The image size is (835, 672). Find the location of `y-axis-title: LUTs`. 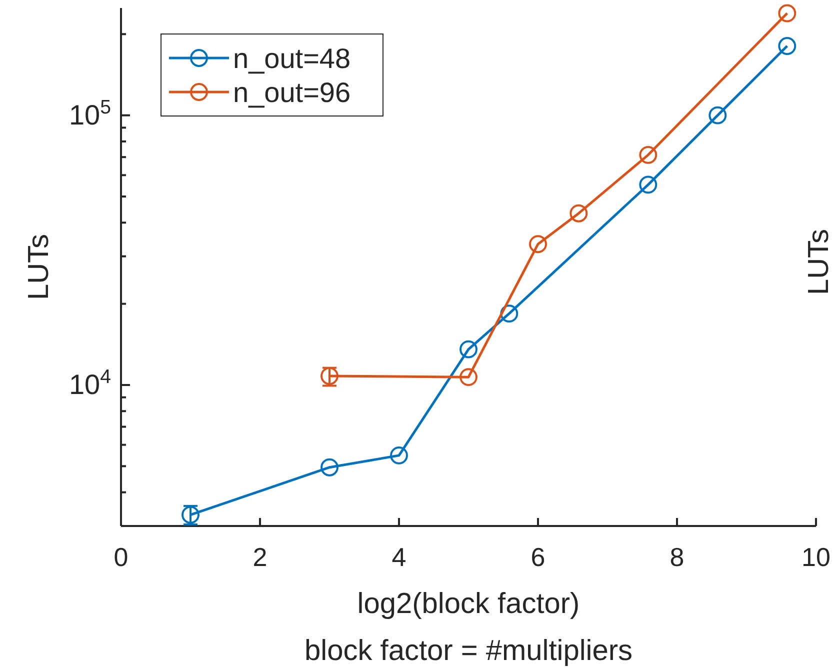

y-axis-title: LUTs is located at coordinates (39, 267).